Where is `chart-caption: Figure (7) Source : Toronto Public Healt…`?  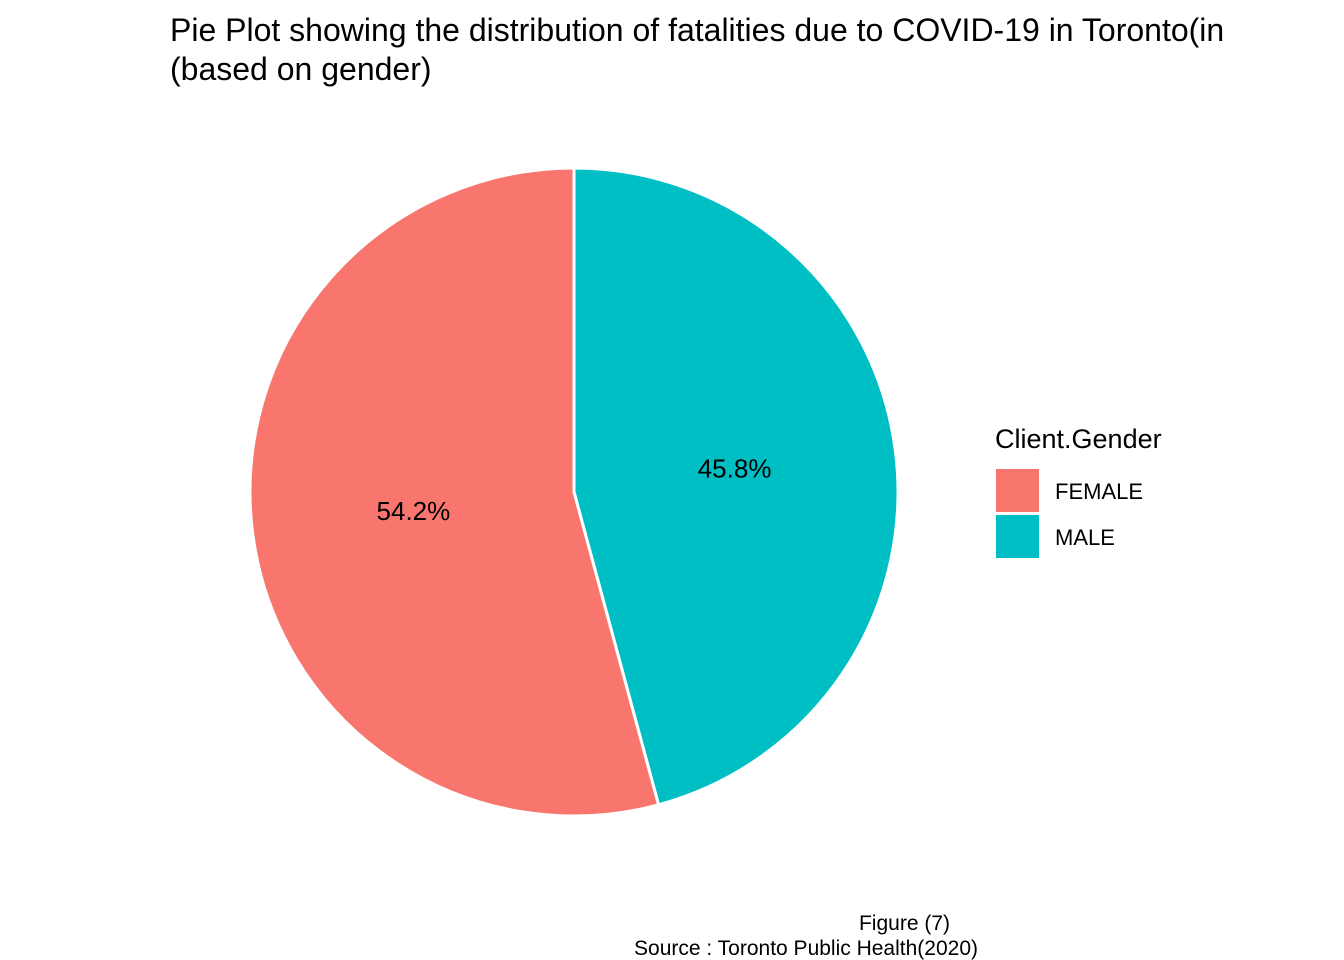
chart-caption: Figure (7) Source : Toronto Public Healt… is located at coordinates (806, 936).